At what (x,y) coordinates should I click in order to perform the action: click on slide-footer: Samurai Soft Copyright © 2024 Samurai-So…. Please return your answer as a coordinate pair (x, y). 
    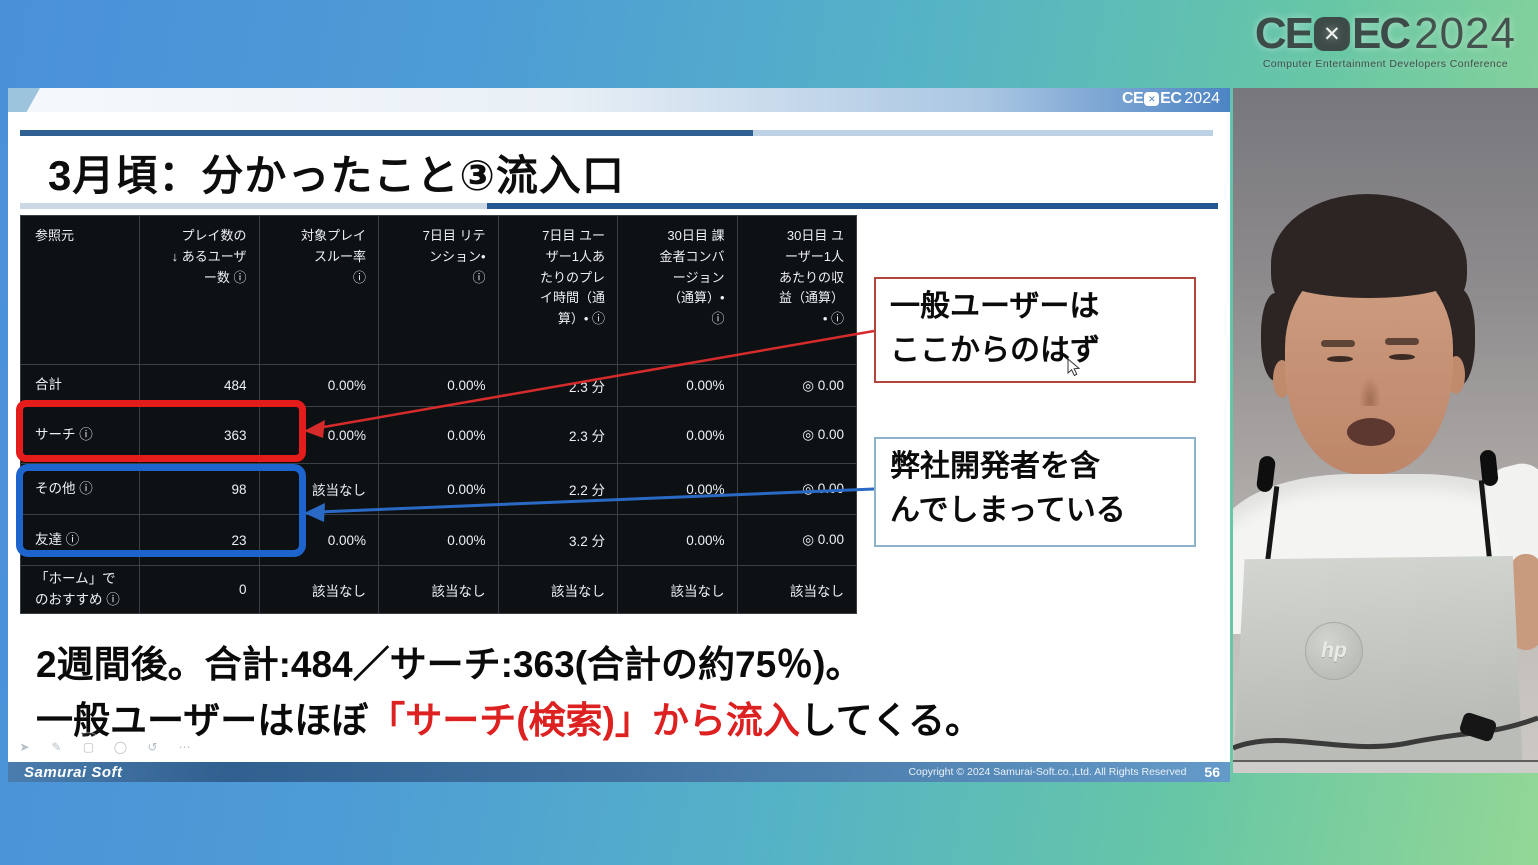
    Looking at the image, I should click on (619, 772).